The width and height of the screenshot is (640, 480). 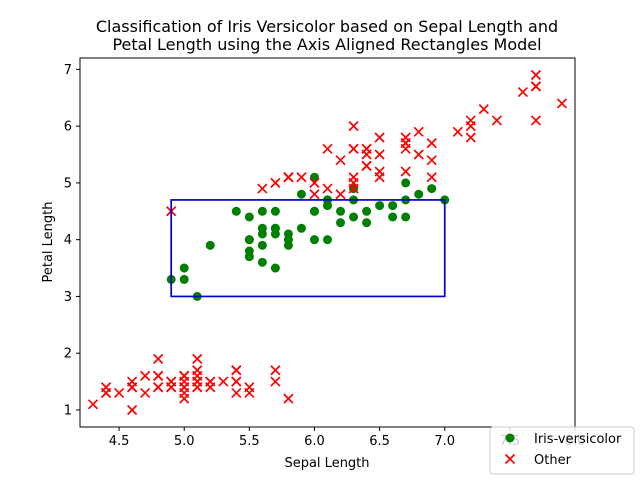 I want to click on x-tick-label-4: 6.5, so click(x=379, y=441).